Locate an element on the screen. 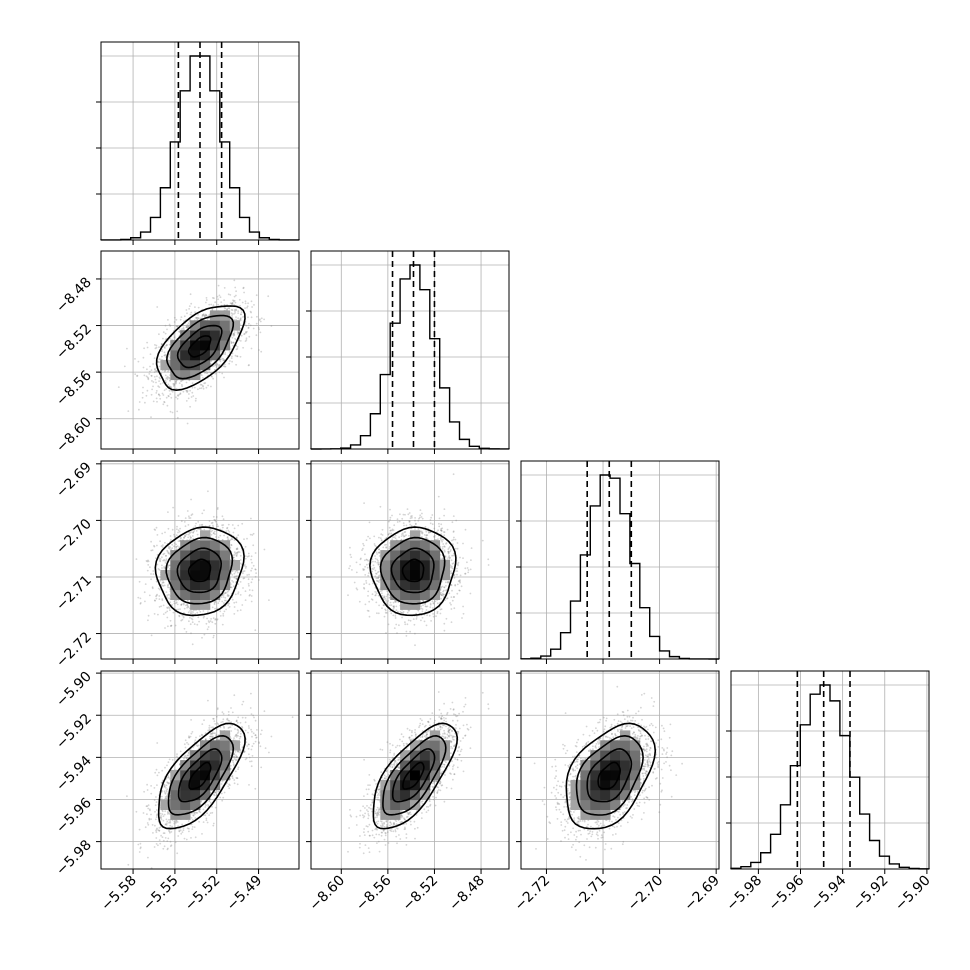 Image resolution: width=970 pixels, height=970 pixels. x-tick-label: −2.71 is located at coordinates (589, 894).